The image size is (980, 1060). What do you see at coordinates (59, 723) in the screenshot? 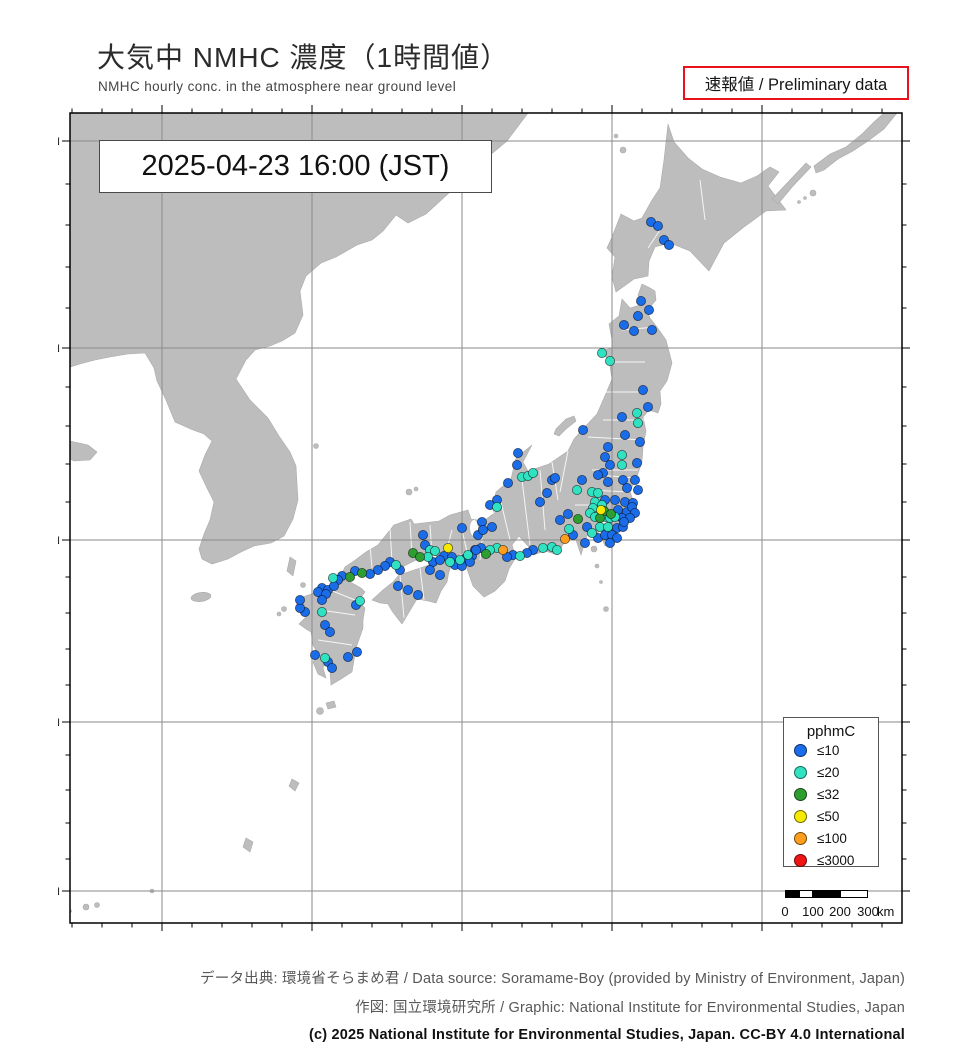
I see `latitude-label: 30°N` at bounding box center [59, 723].